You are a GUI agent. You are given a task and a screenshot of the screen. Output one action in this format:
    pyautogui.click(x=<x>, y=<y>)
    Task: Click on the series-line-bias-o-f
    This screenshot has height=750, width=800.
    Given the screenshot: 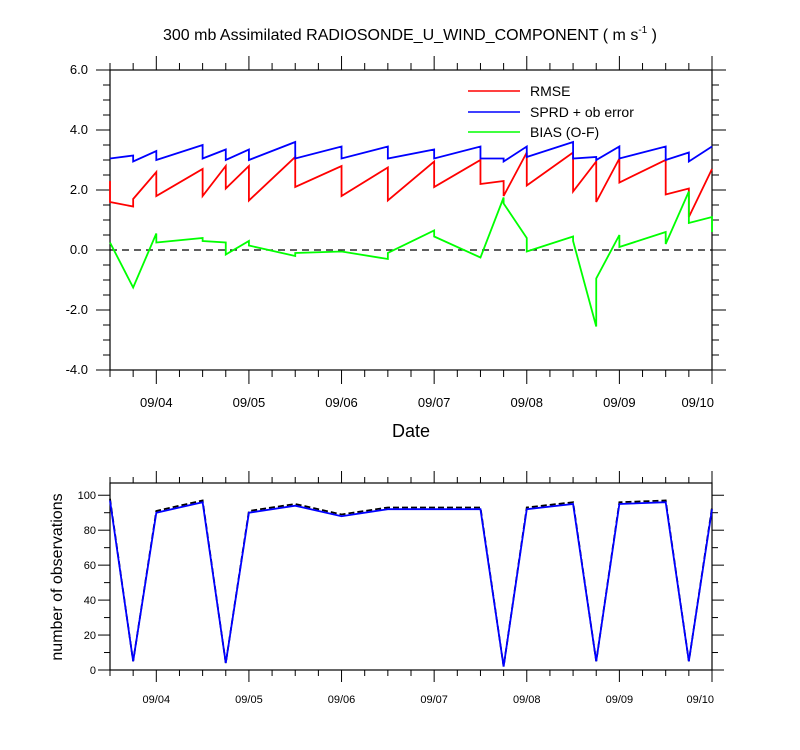 What is the action you would take?
    pyautogui.click(x=411, y=259)
    